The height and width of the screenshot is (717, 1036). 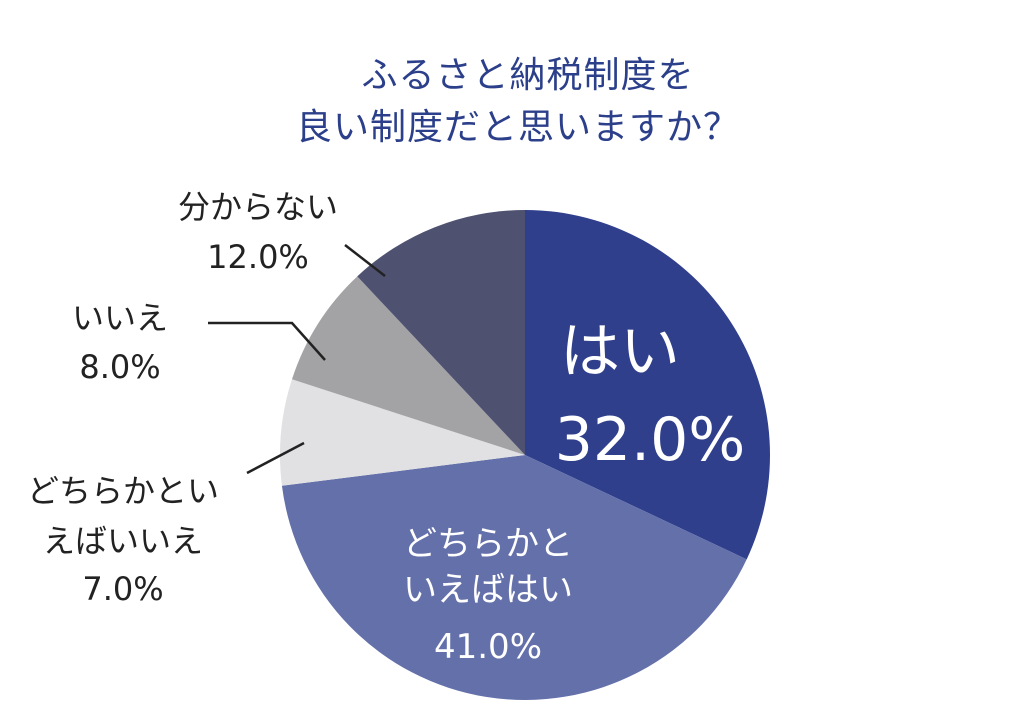 I want to click on leader-line-dochiraka-iie, so click(x=275, y=458).